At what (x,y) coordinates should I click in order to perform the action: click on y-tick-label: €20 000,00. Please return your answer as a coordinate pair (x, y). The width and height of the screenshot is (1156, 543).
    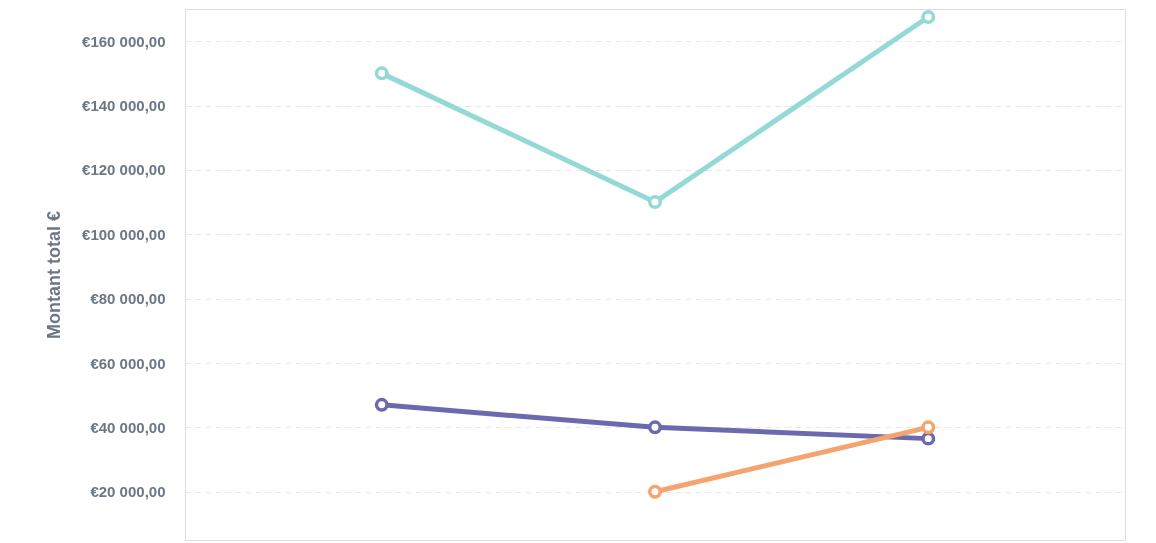
    Looking at the image, I should click on (128, 492).